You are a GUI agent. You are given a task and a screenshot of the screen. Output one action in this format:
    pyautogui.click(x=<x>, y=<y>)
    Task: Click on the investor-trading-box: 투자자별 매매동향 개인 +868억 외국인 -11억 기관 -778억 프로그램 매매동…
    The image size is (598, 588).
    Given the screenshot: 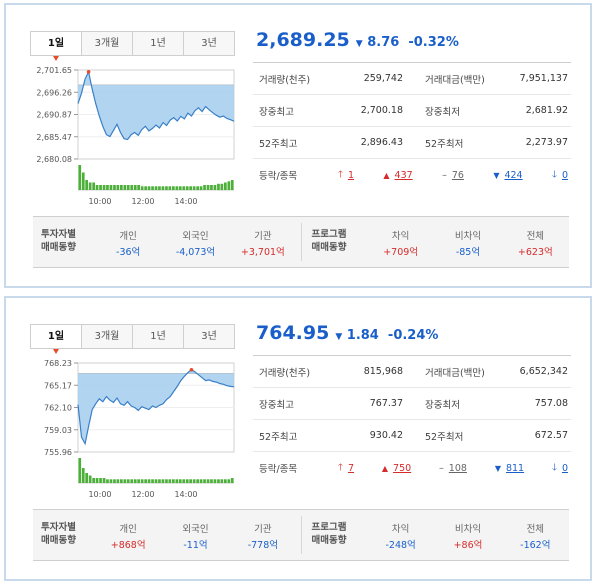 What is the action you would take?
    pyautogui.click(x=301, y=535)
    